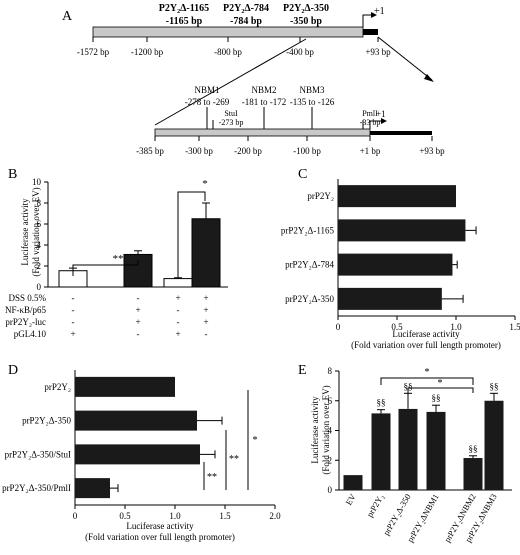 The width and height of the screenshot is (520, 555). Describe the element at coordinates (231, 122) in the screenshot. I see `stui-pos: -273 bp` at that location.